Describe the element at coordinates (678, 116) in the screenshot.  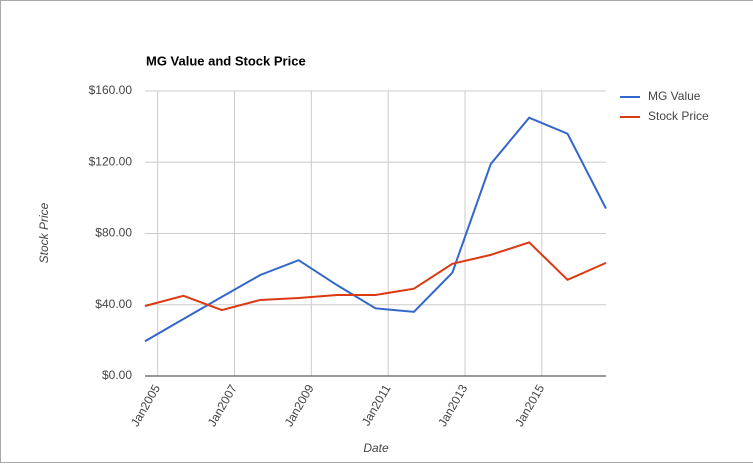
I see `legend-label: Stock Price` at that location.